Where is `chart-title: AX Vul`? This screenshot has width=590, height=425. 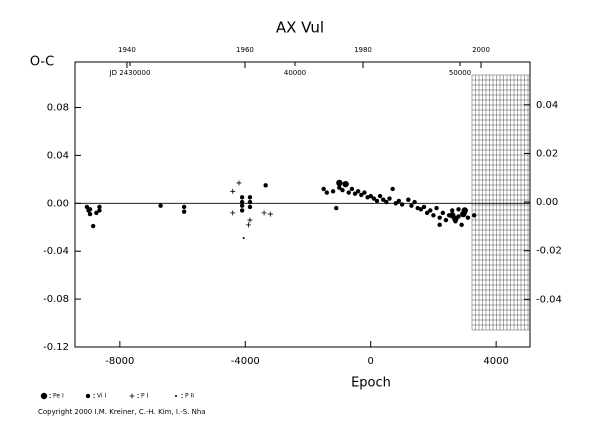
chart-title: AX Vul is located at coordinates (300, 28).